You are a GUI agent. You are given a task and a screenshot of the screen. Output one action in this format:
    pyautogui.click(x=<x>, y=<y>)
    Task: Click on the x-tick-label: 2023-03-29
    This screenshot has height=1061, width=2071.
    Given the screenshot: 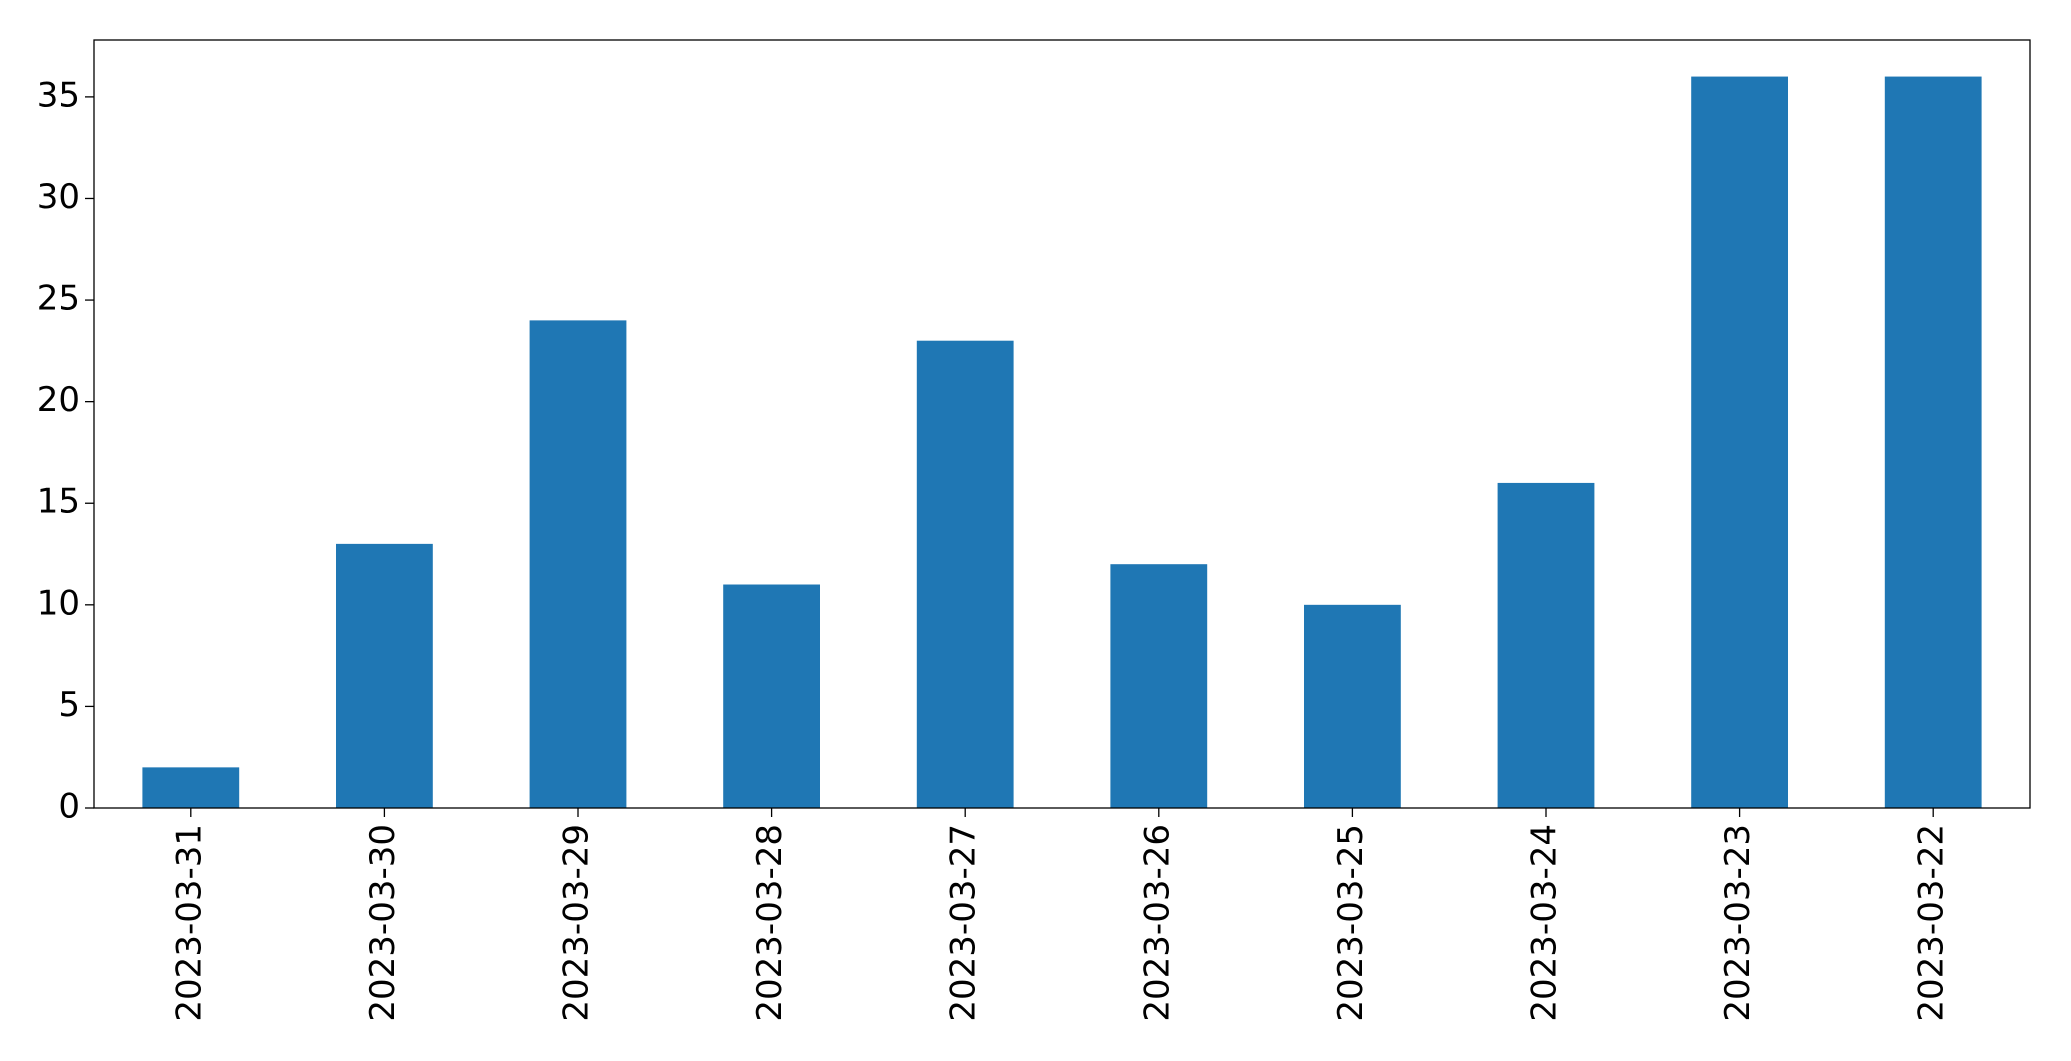 What is the action you would take?
    pyautogui.click(x=577, y=923)
    